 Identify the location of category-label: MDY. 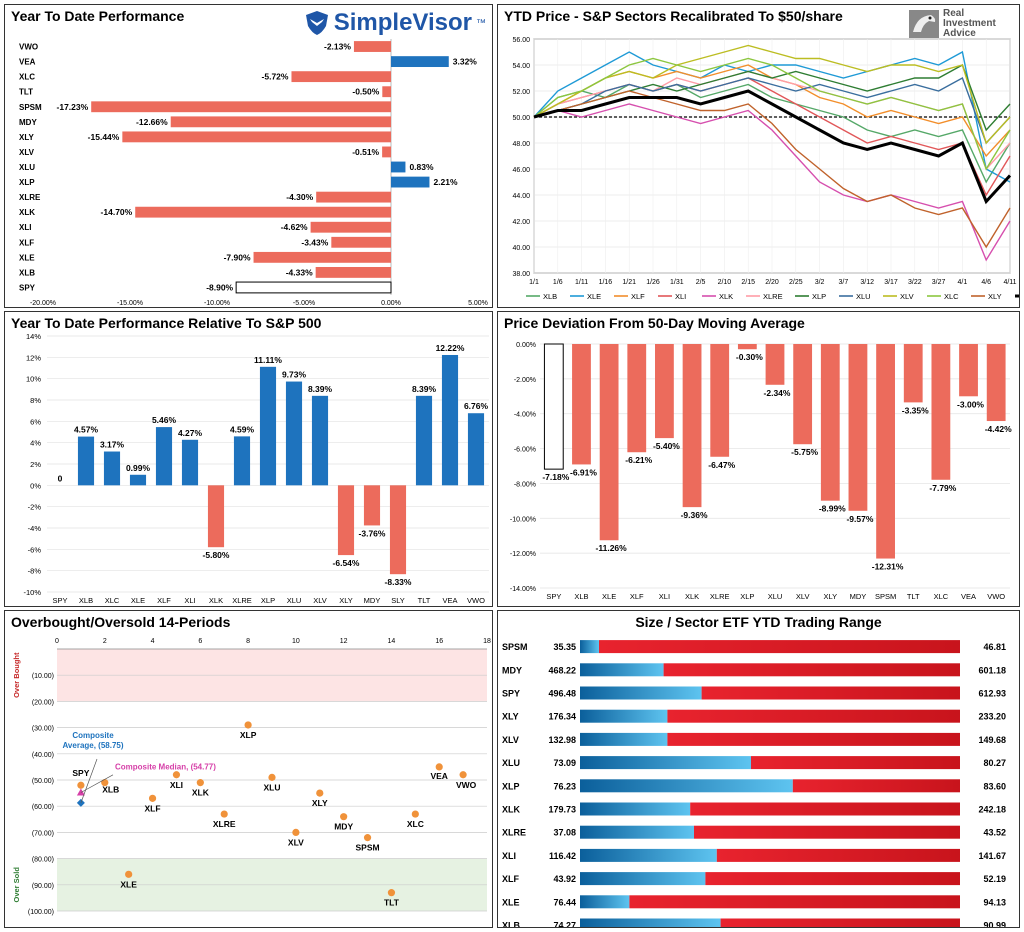
(858, 596).